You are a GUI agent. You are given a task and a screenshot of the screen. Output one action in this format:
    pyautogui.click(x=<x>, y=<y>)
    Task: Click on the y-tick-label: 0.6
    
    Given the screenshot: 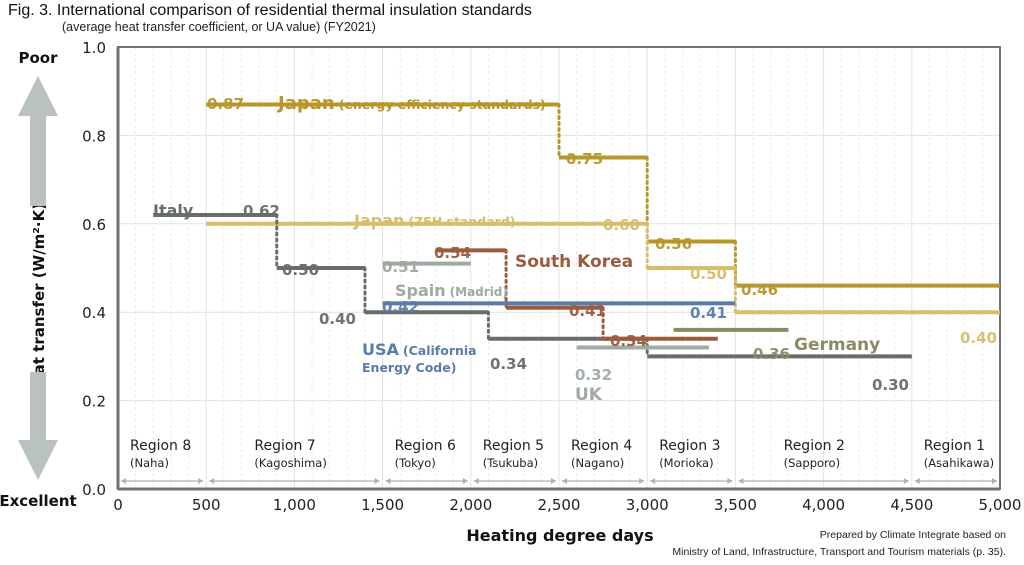 What is the action you would take?
    pyautogui.click(x=94, y=225)
    